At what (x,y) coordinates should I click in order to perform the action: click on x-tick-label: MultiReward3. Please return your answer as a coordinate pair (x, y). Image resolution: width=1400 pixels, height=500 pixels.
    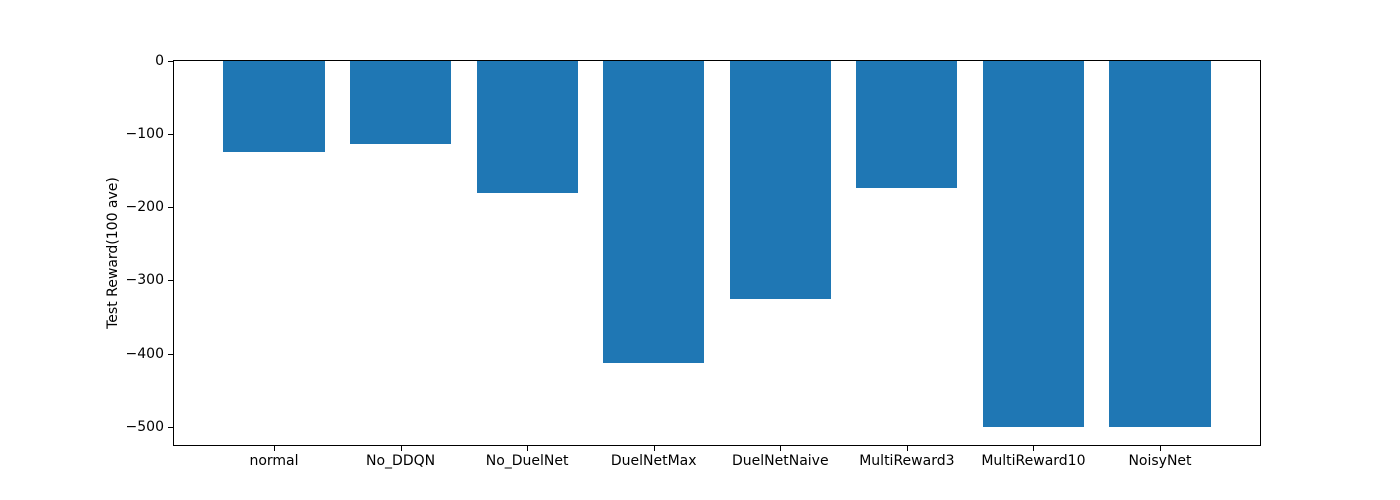
    Looking at the image, I should click on (907, 461).